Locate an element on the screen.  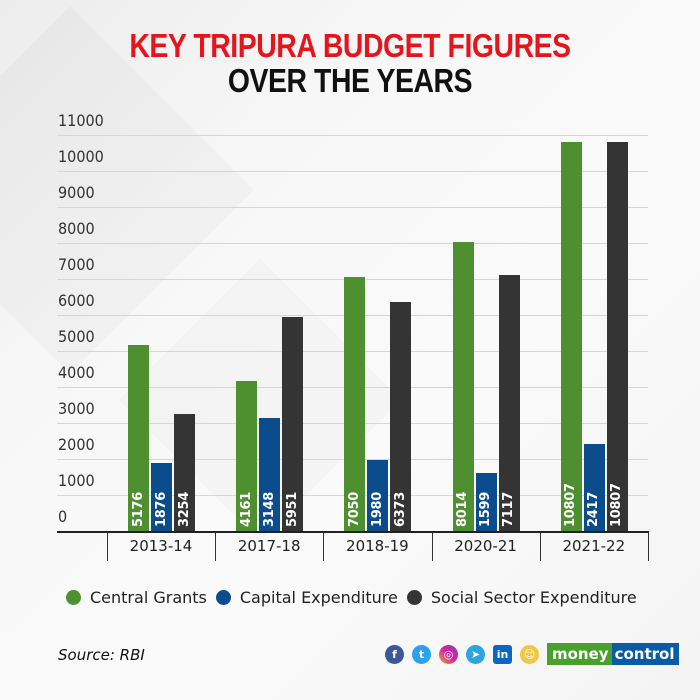
bar-social-sector-expenditure: 10807 is located at coordinates (617, 336).